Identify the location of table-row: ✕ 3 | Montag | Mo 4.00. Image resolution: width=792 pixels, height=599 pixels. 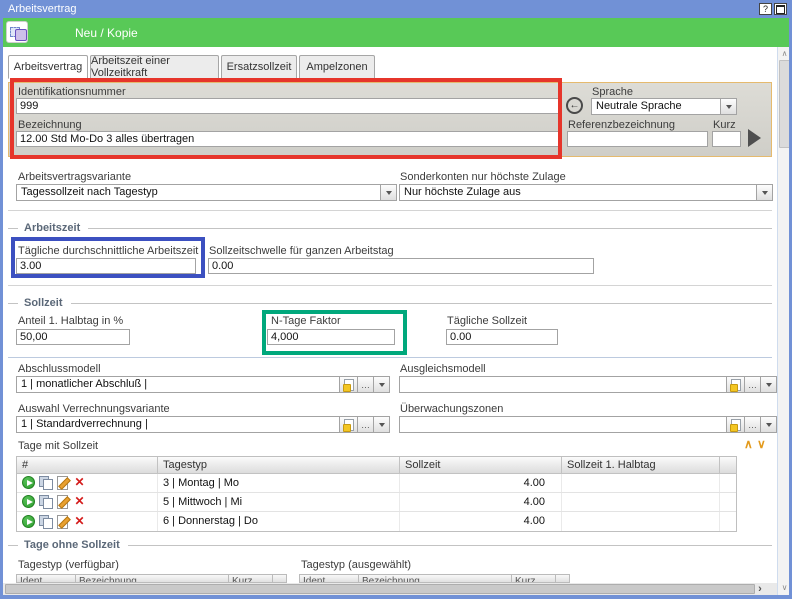
(376, 483).